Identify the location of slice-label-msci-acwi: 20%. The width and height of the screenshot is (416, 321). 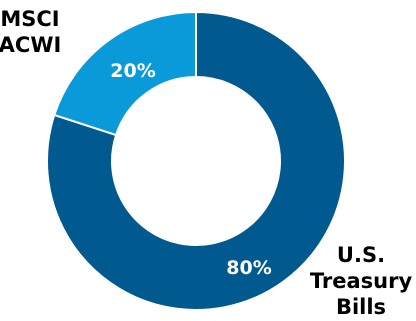
(132, 71).